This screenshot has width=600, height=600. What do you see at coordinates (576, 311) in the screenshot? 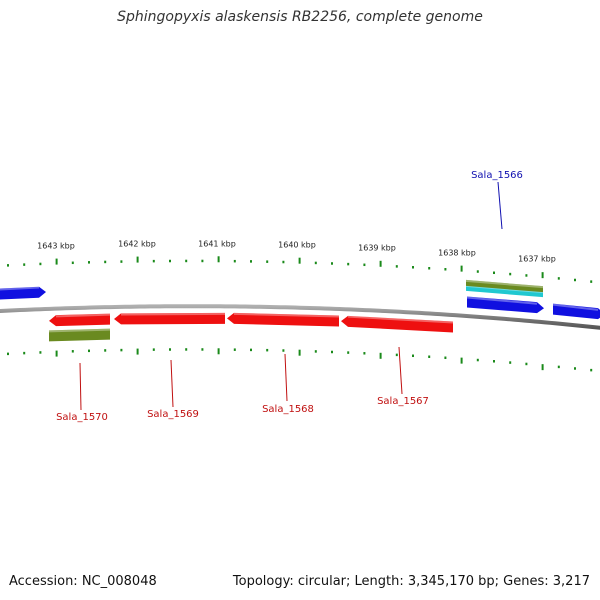
I see `gene-forward-right` at bounding box center [576, 311].